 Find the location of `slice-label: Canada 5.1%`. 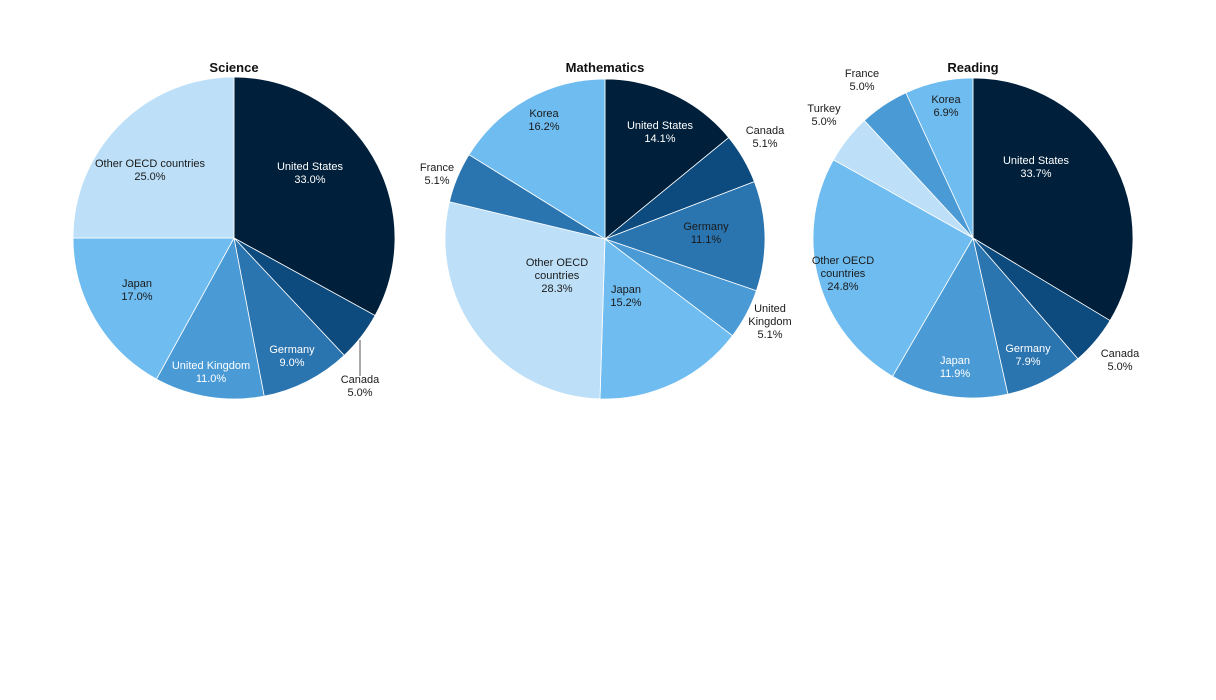

slice-label: Canada 5.1% is located at coordinates (765, 137).